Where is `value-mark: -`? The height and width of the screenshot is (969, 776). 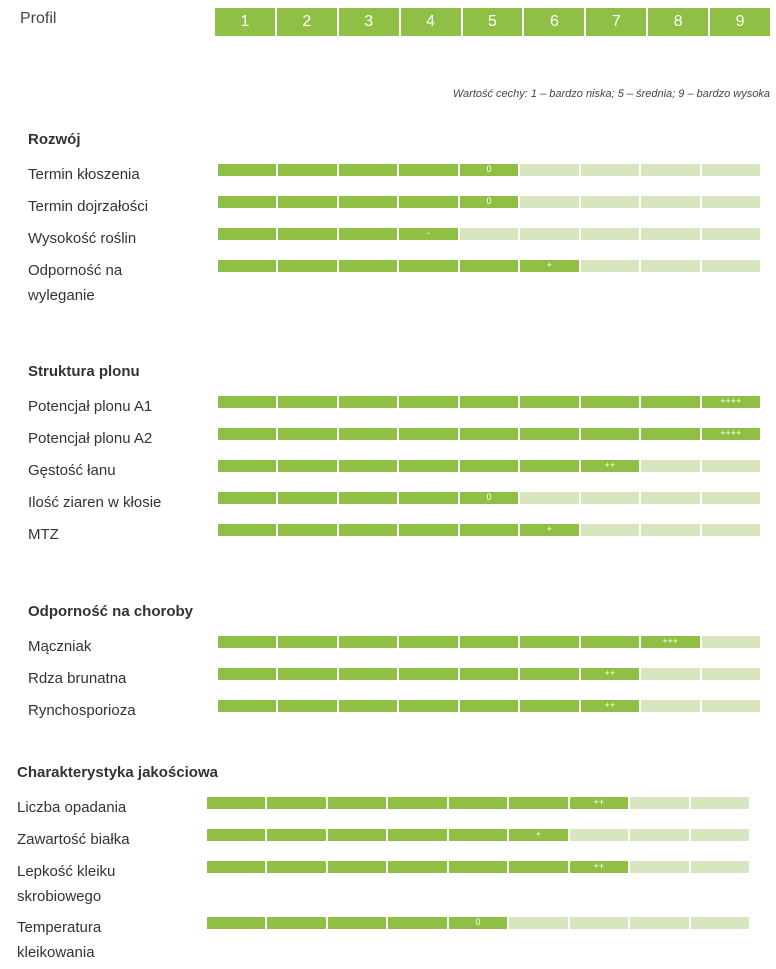
value-mark: - is located at coordinates (429, 233).